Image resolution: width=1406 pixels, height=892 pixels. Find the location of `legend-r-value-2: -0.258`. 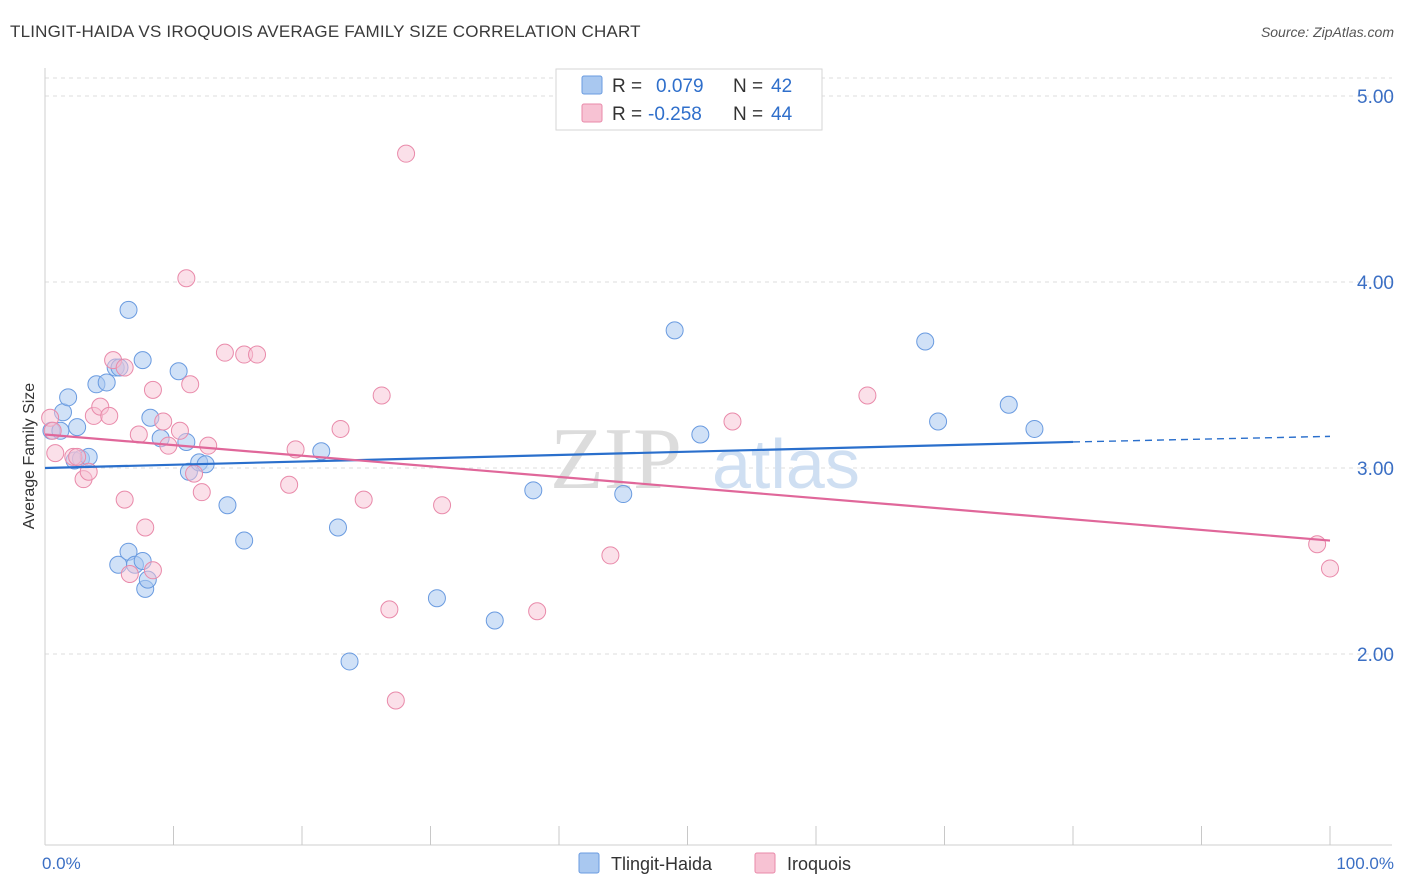

legend-r-value-2: -0.258 is located at coordinates (675, 114).